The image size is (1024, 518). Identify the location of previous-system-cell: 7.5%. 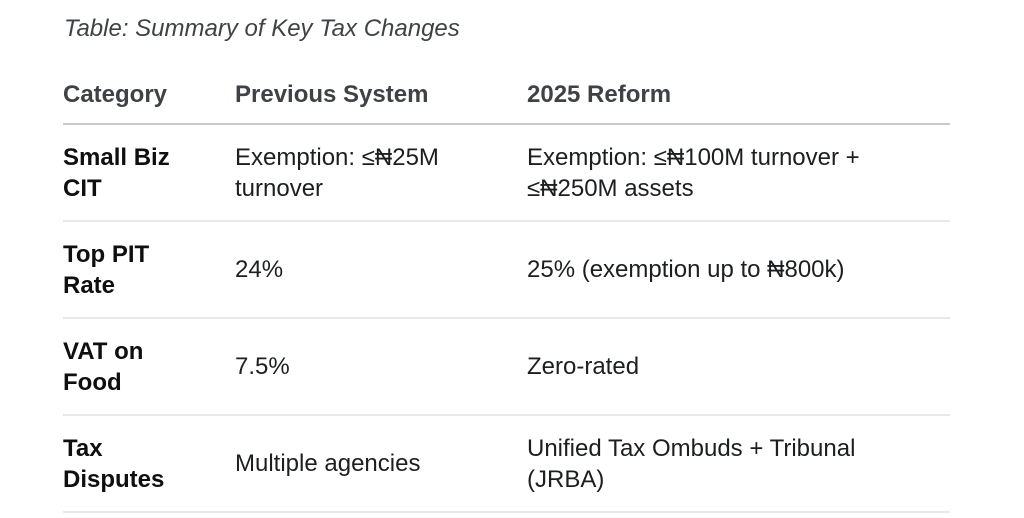
(381, 367).